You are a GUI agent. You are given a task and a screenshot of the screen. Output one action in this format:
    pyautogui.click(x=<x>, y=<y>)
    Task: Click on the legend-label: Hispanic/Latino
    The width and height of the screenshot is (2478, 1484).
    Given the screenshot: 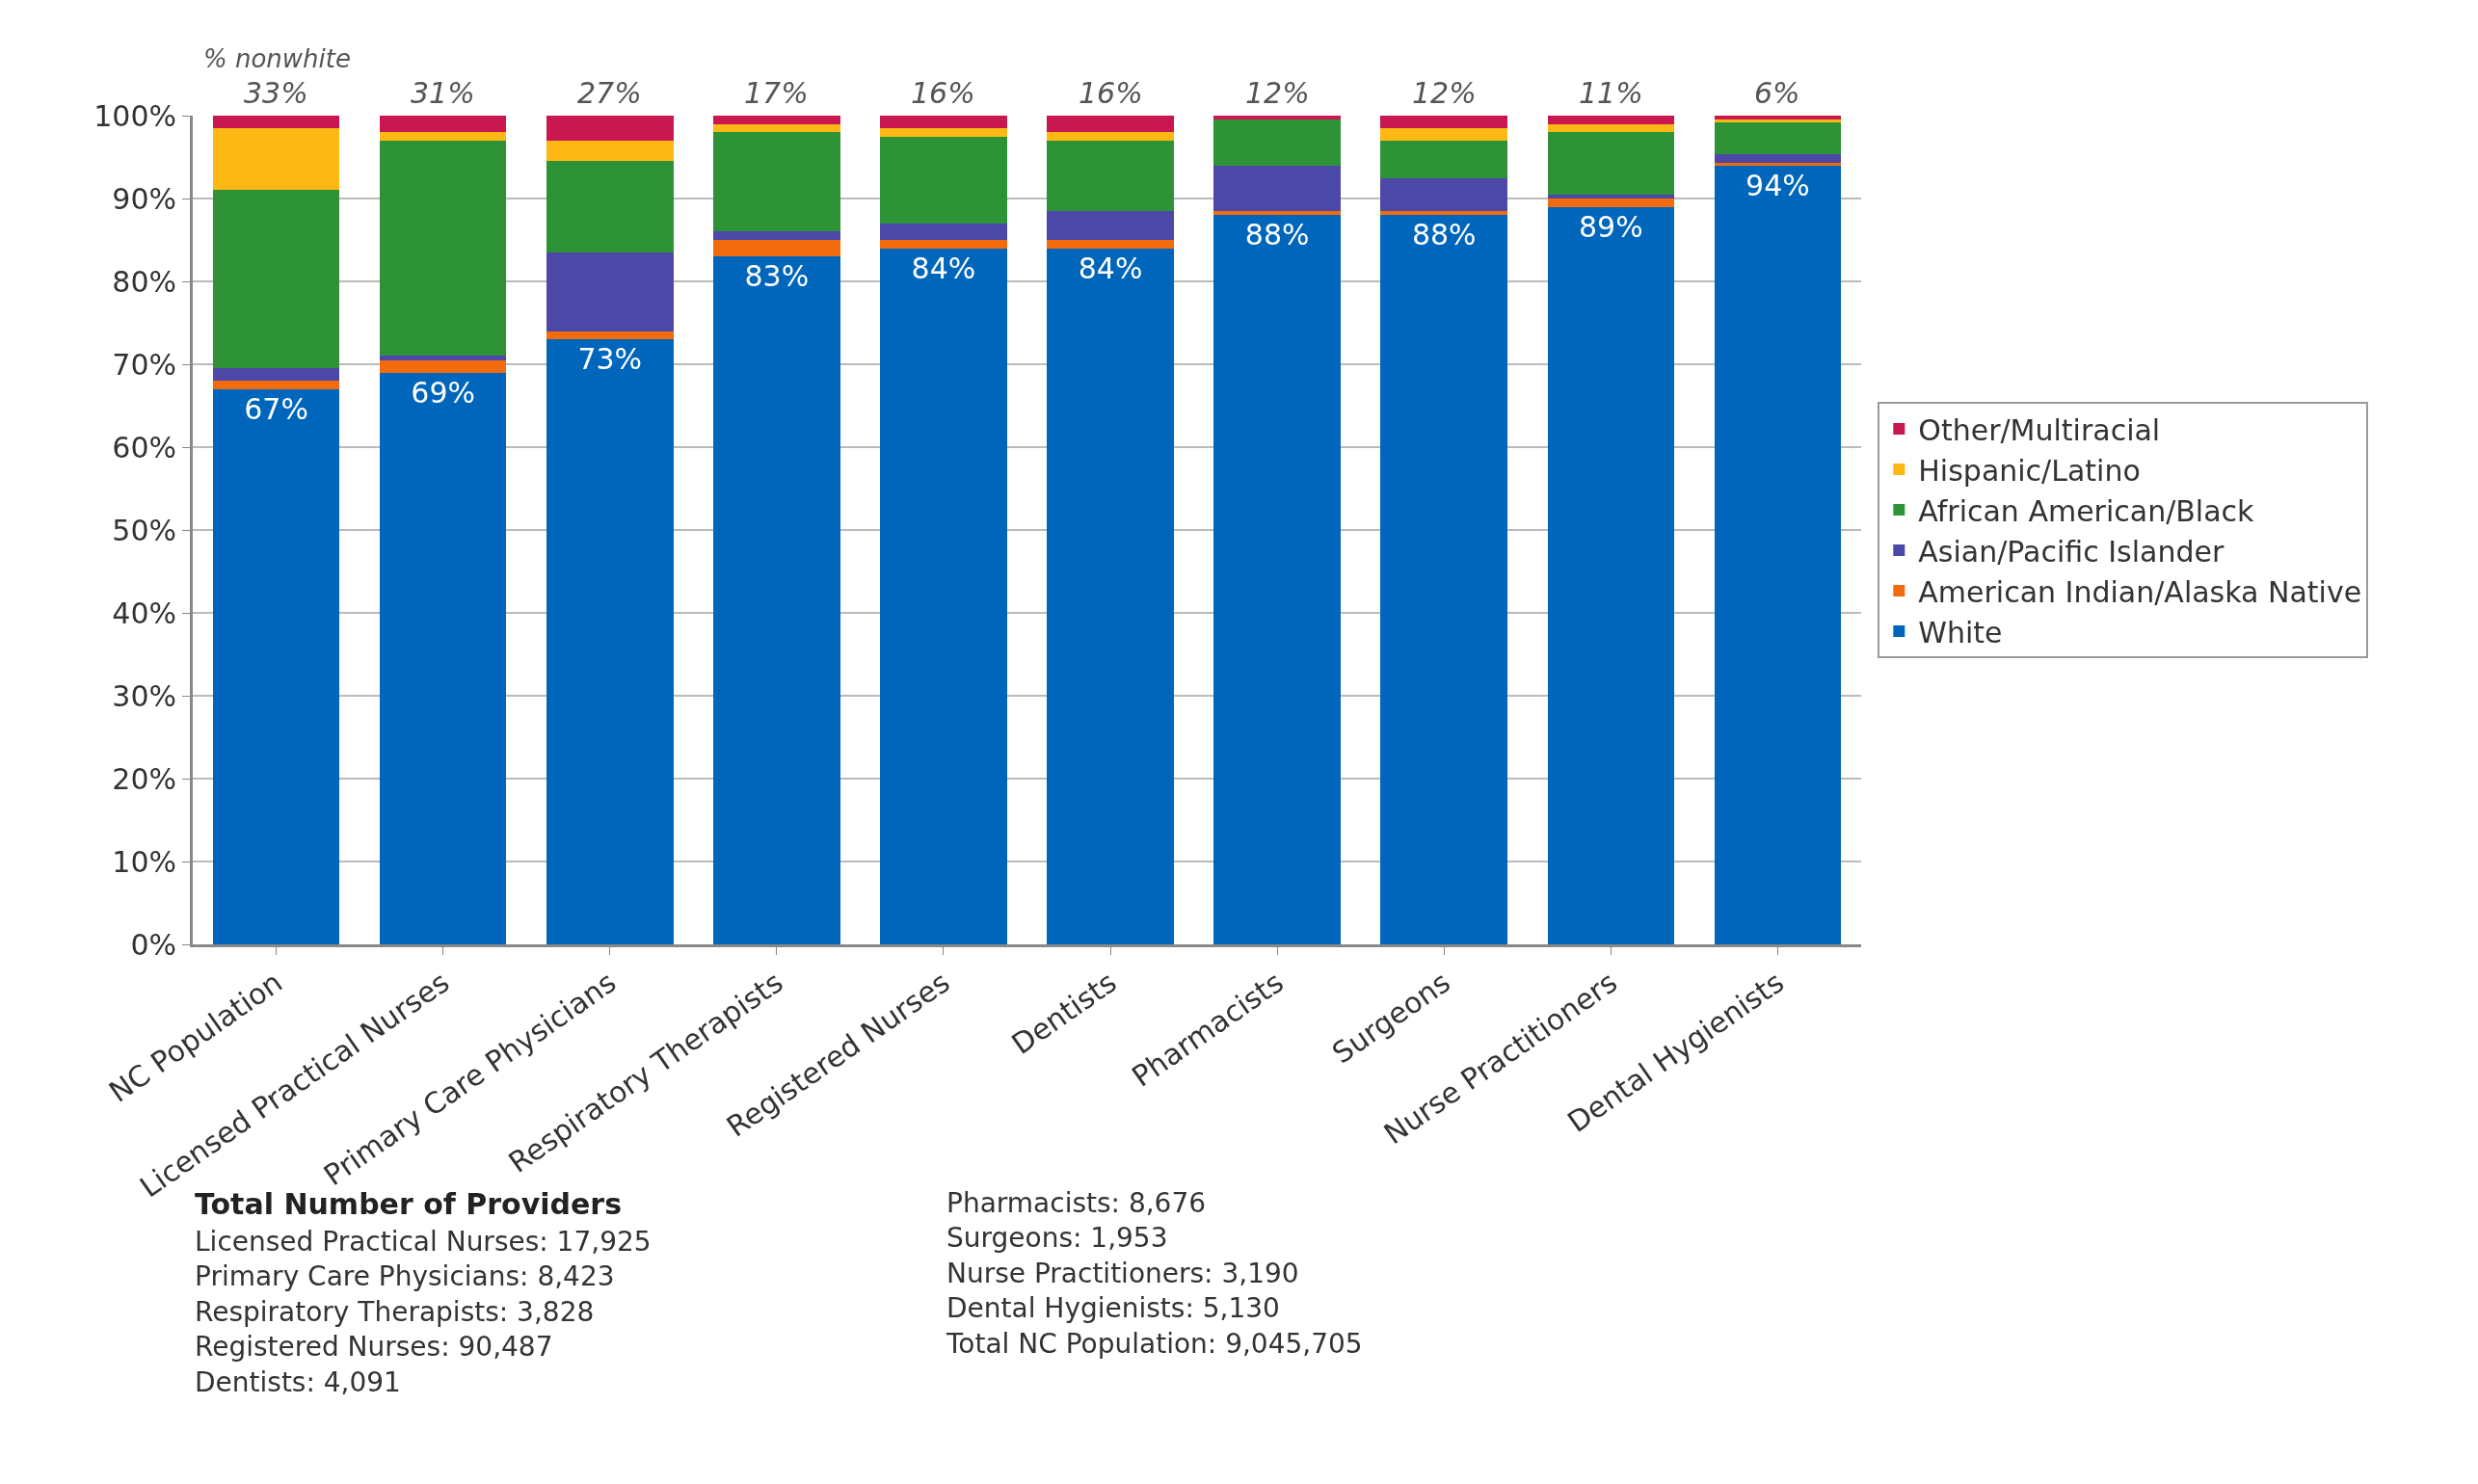 What is the action you would take?
    pyautogui.click(x=2030, y=470)
    